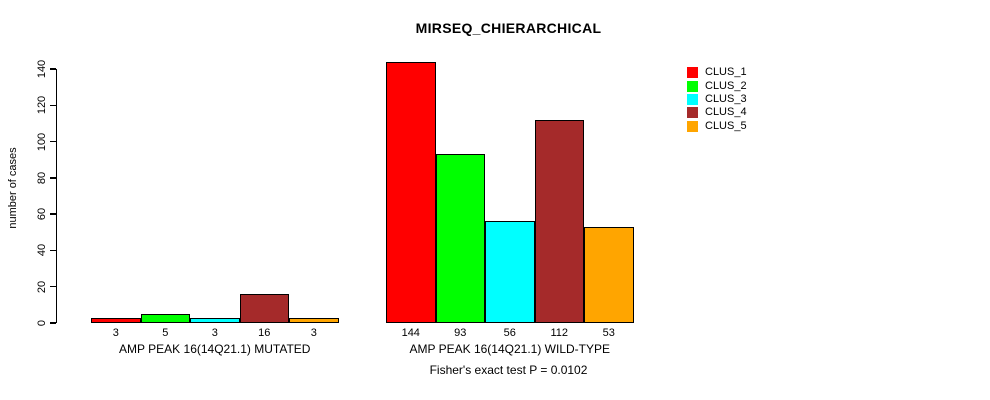 Image resolution: width=990 pixels, height=400 pixels. I want to click on y-axis-tick-label: 120, so click(42, 105).